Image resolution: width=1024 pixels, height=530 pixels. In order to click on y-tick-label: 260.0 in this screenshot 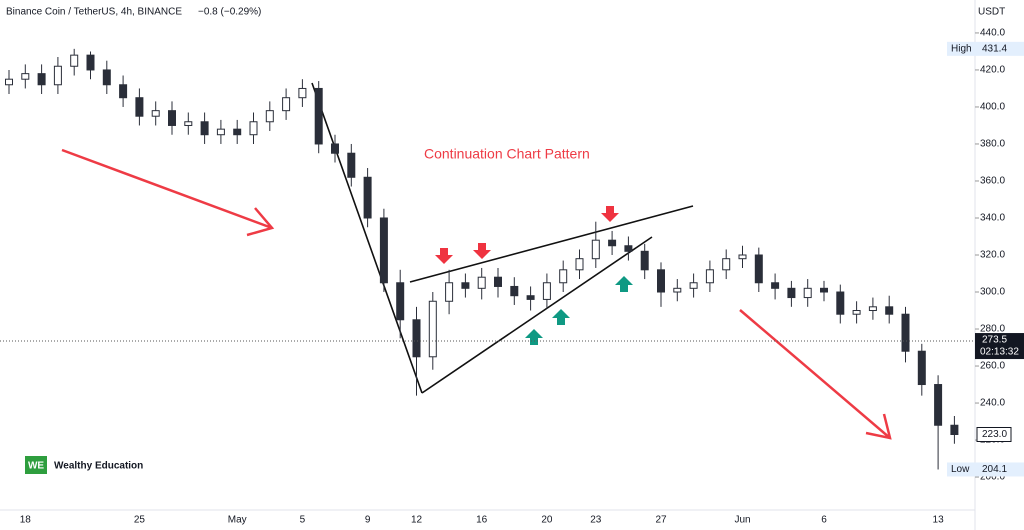, I will do `click(992, 366)`.